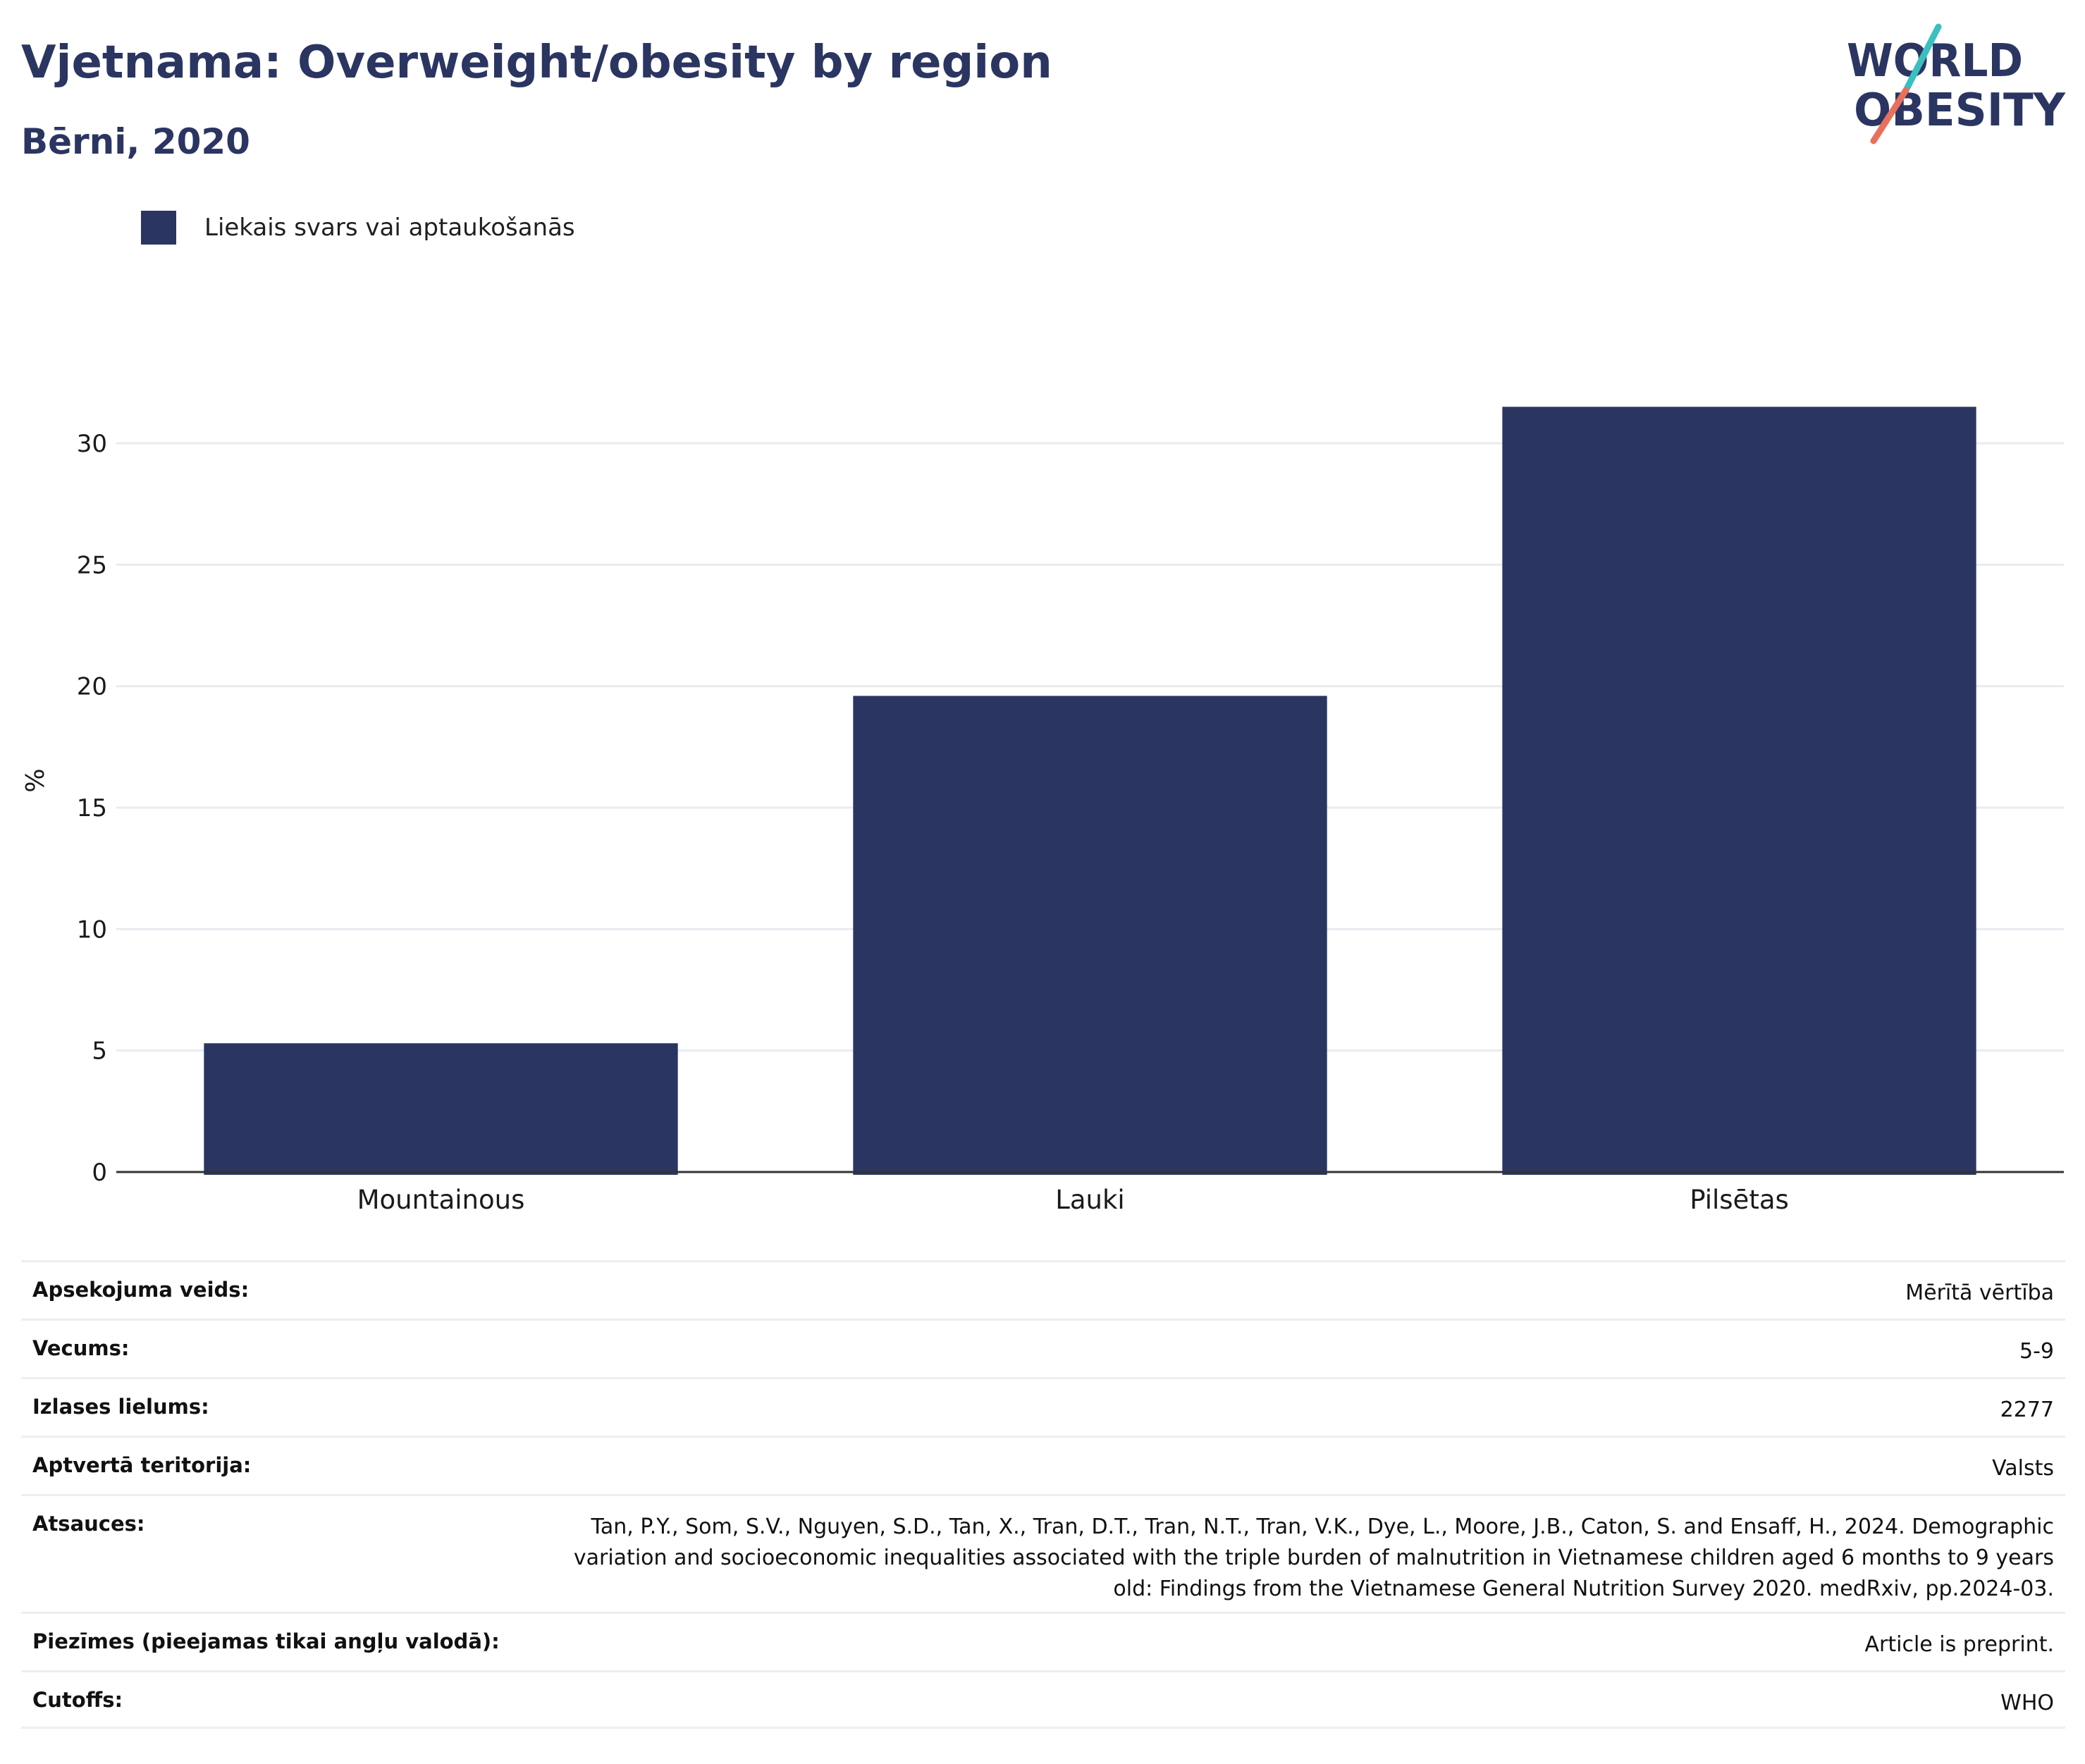 Image resolution: width=2085 pixels, height=1764 pixels. Describe the element at coordinates (99, 1173) in the screenshot. I see `y-tick-label: 0` at that location.